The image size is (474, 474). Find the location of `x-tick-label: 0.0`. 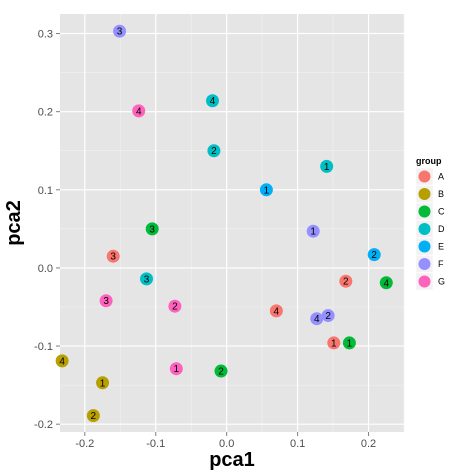

x-tick-label: 0.0 is located at coordinates (226, 444).